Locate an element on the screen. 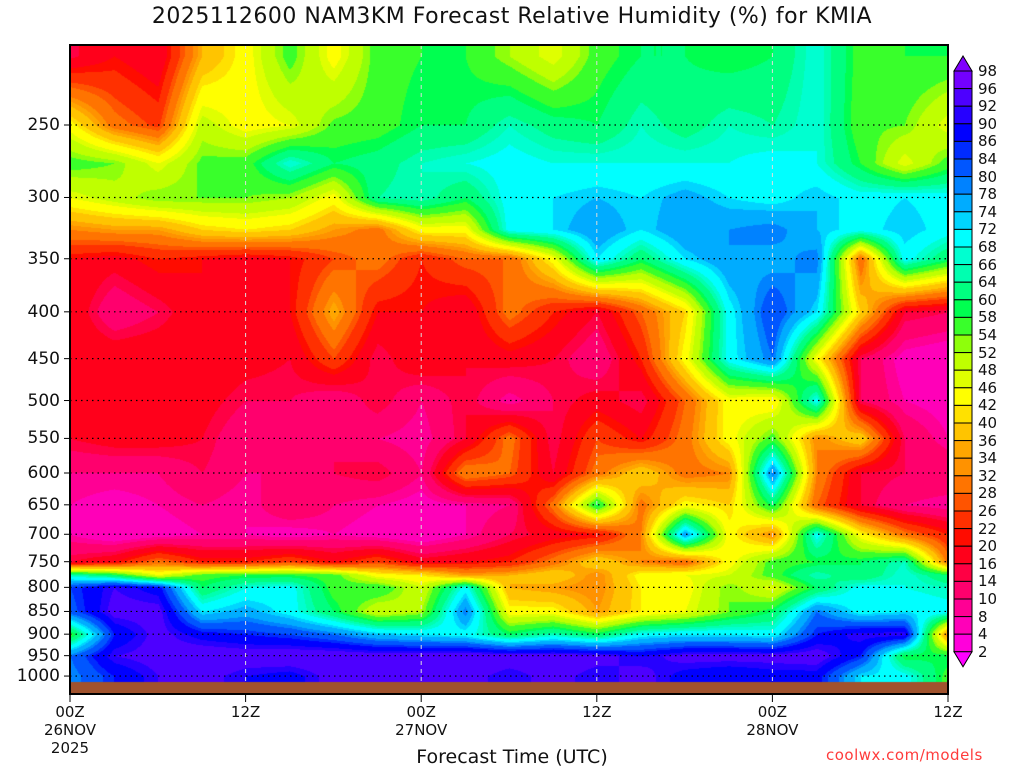  y-tick-label: 1000 is located at coordinates (38, 676).